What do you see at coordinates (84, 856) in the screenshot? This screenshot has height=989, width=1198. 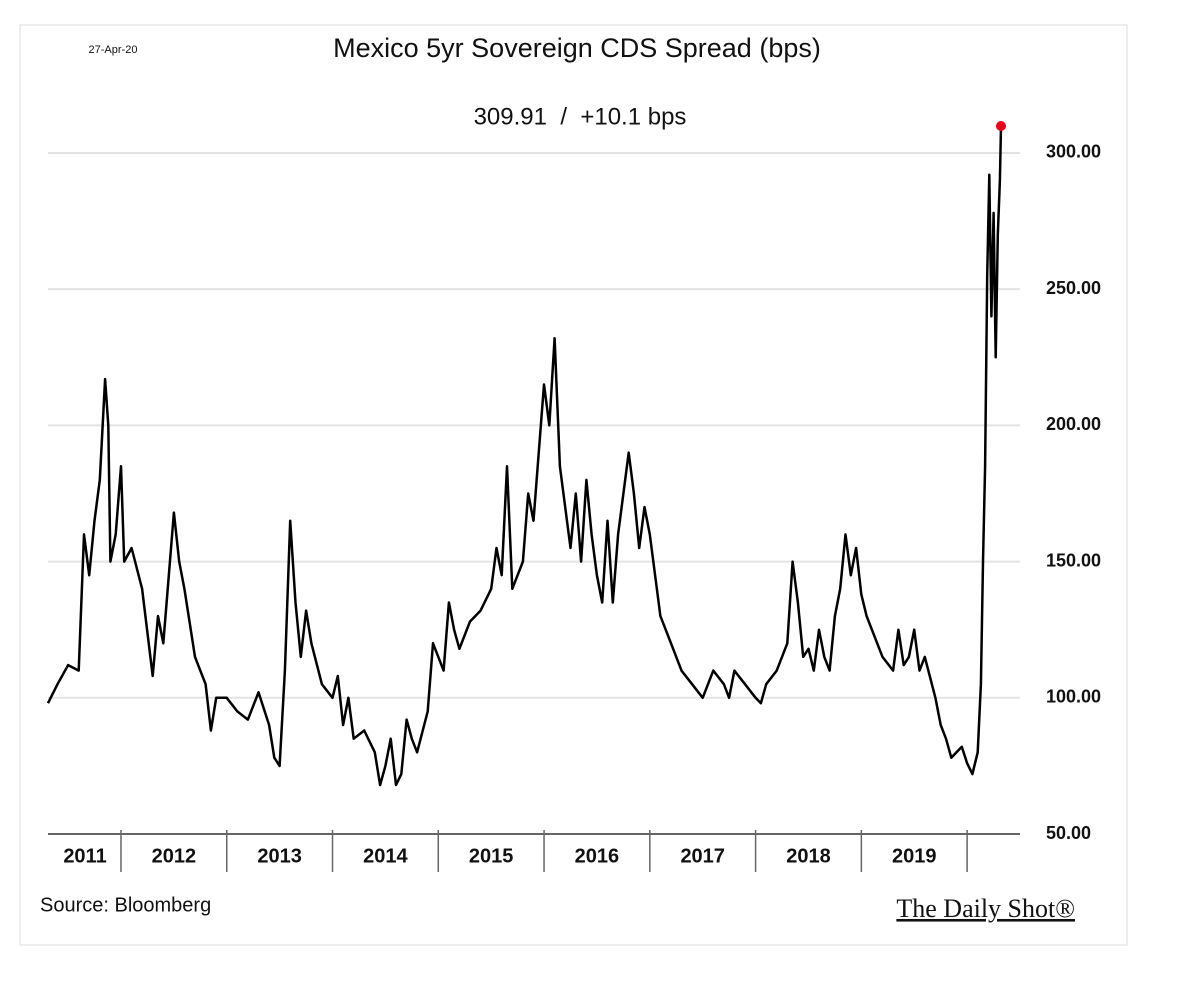 I see `x-tick-label: 2011` at bounding box center [84, 856].